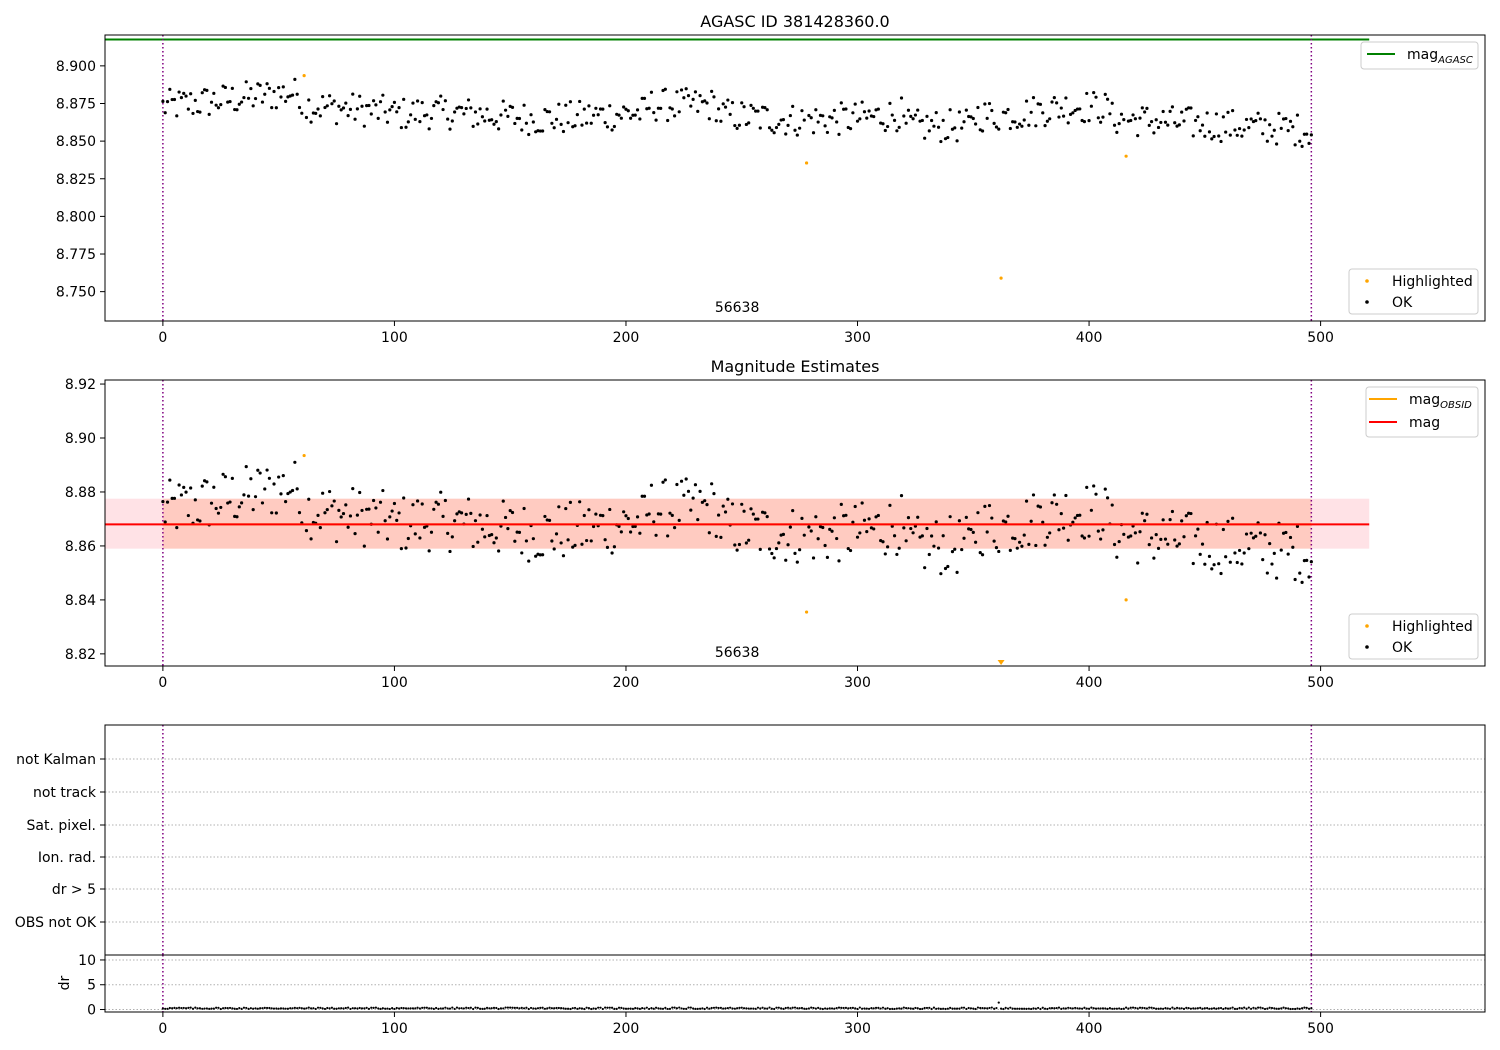  Describe the element at coordinates (1432, 627) in the screenshot. I see `legend-highlighted-label: Highlighted` at that location.